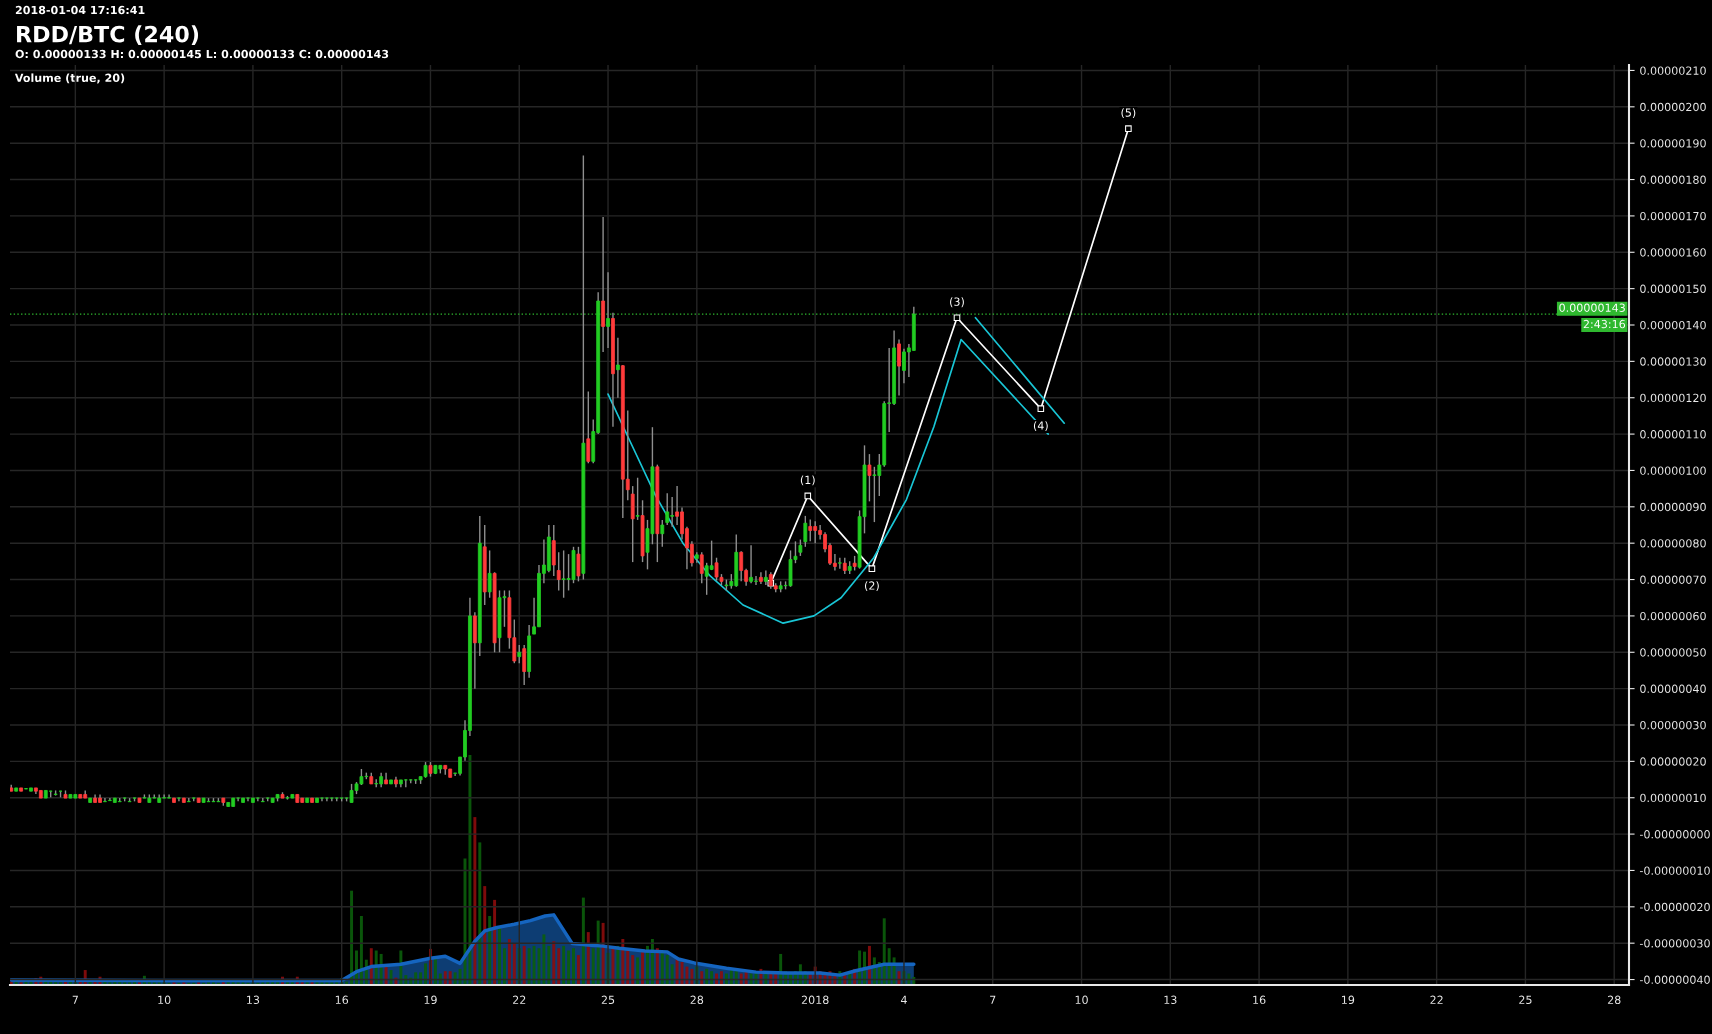  What do you see at coordinates (1673, 543) in the screenshot?
I see `y-tick-label: 0.00000080` at bounding box center [1673, 543].